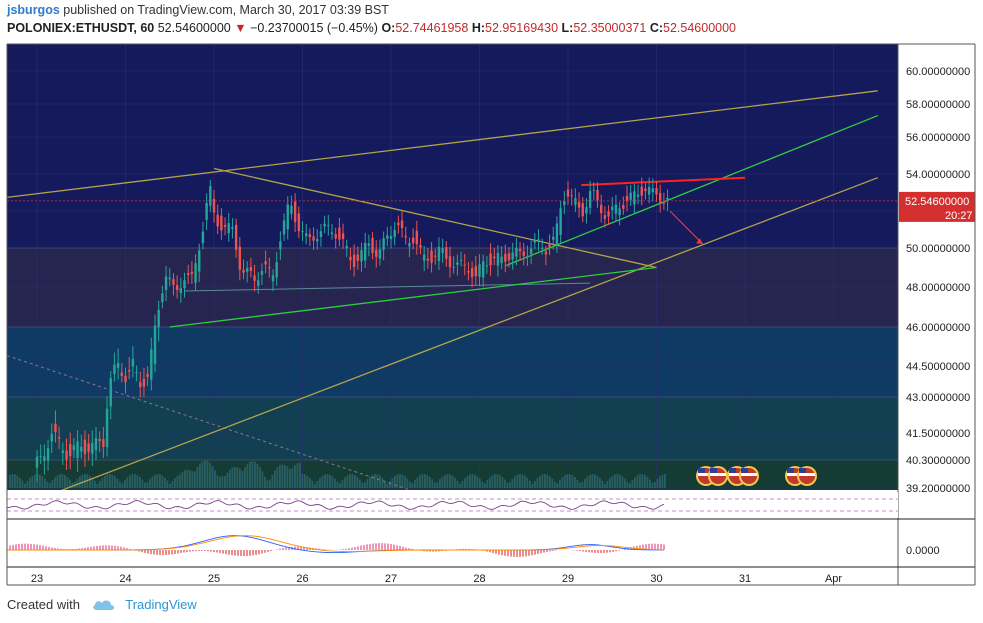 The width and height of the screenshot is (983, 623). What do you see at coordinates (938, 249) in the screenshot?
I see `y-tick-label: 50.00000000` at bounding box center [938, 249].